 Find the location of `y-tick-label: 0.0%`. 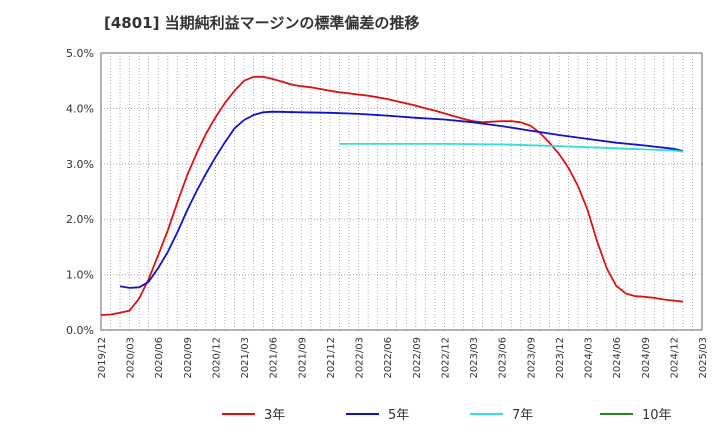

y-tick-label: 0.0% is located at coordinates (80, 330).